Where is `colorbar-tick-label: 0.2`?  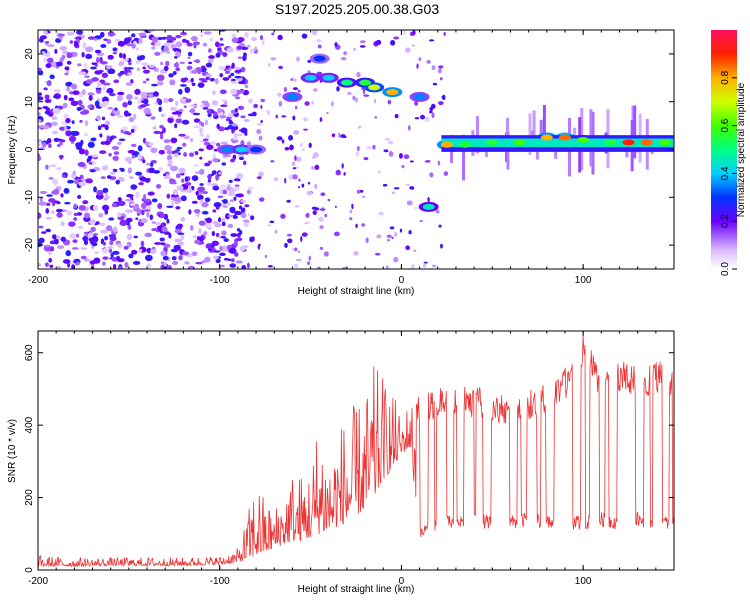
colorbar-tick-label: 0.2 is located at coordinates (725, 221).